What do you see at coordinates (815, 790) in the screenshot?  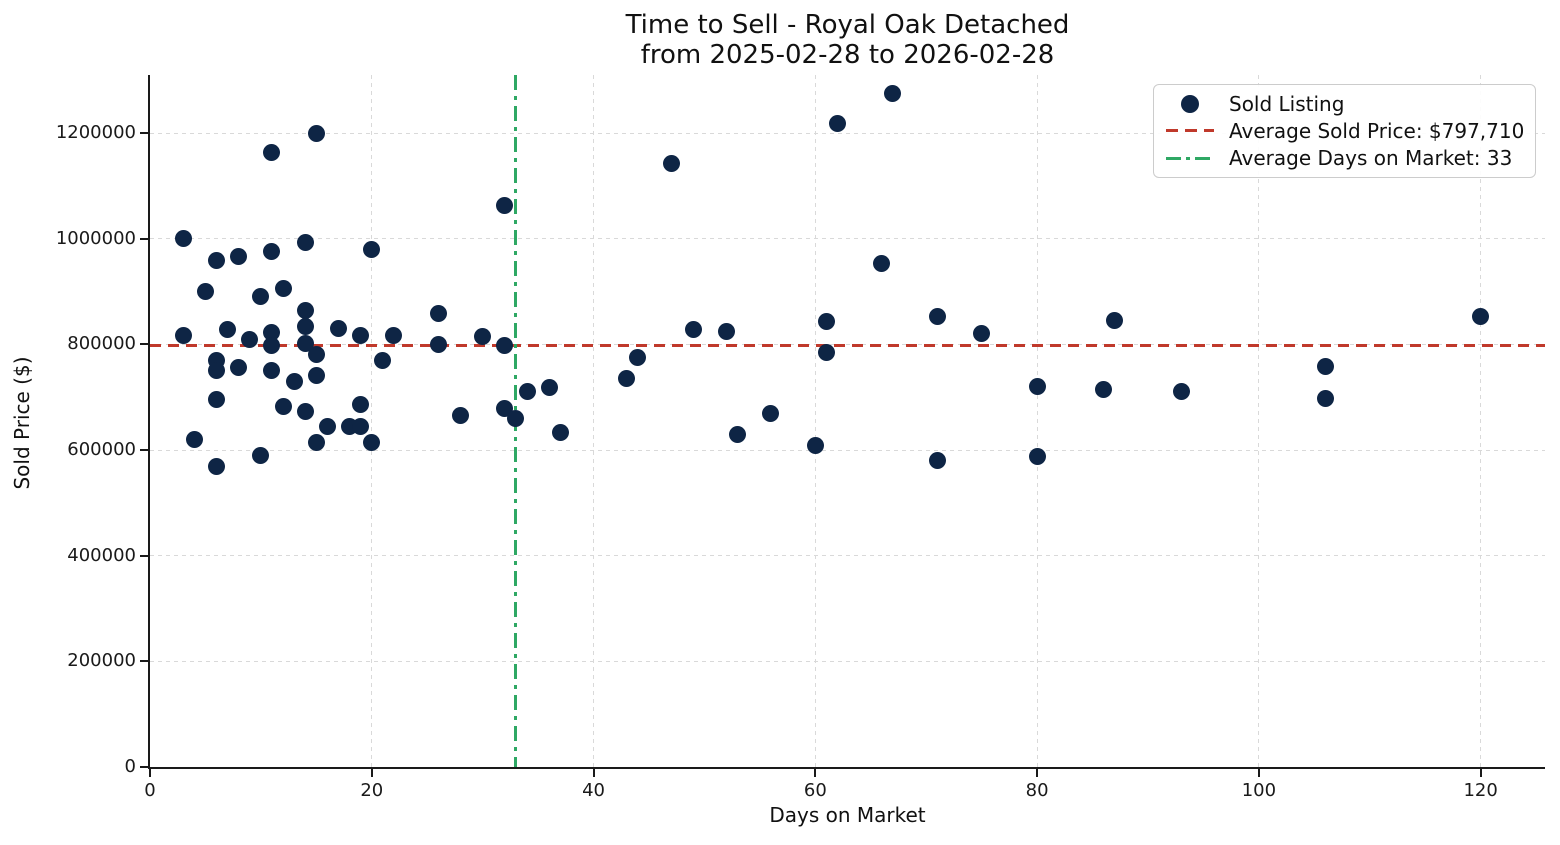 I see `x-tick-label: 60` at bounding box center [815, 790].